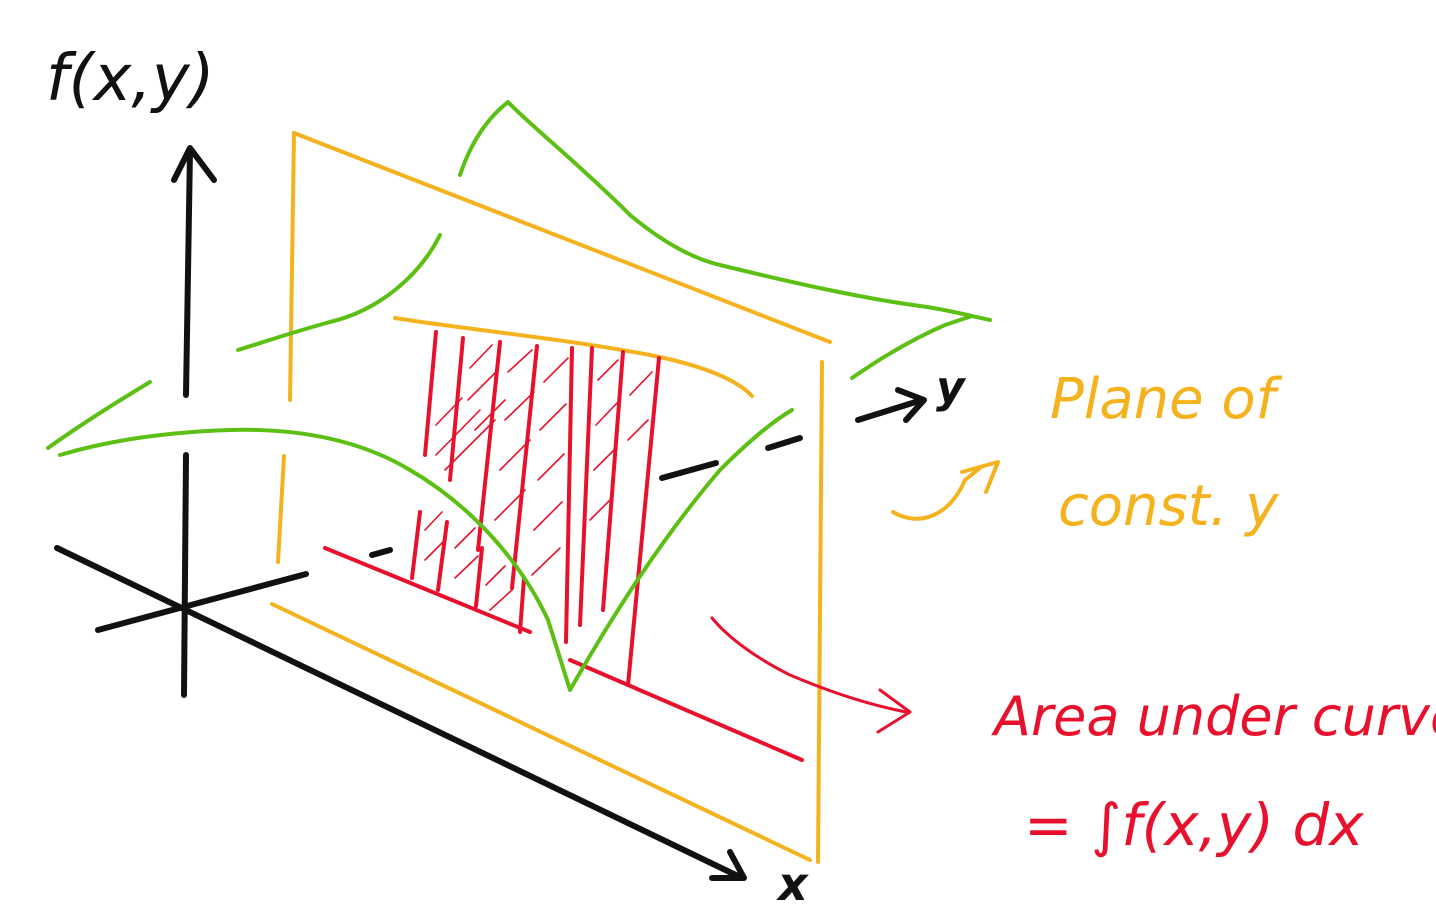  Describe the element at coordinates (541, 732) in the screenshot. I see `plane-bottom-edge` at that location.